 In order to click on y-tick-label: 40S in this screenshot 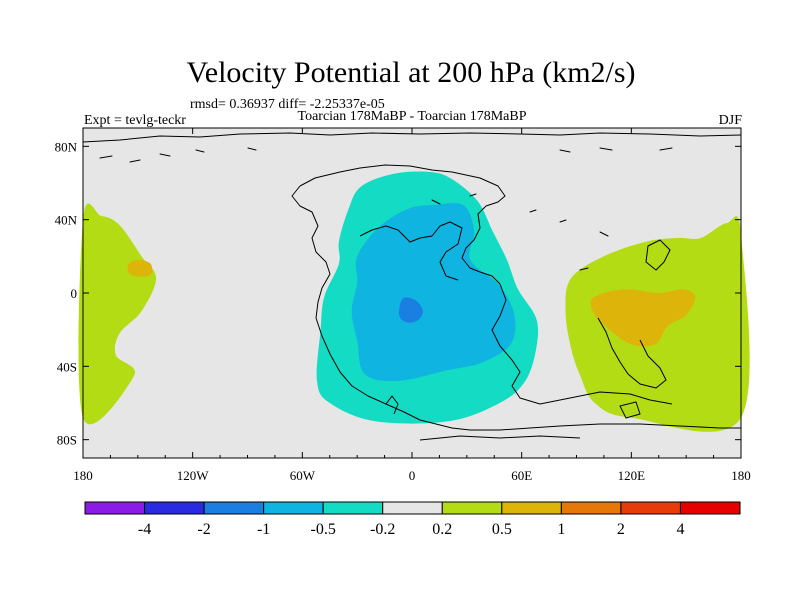, I will do `click(67, 366)`.